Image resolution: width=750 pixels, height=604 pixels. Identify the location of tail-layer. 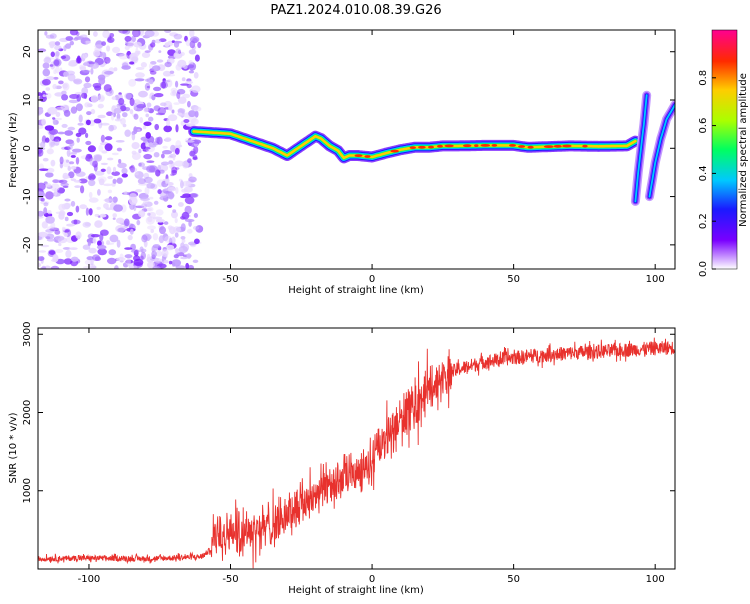
(641, 148).